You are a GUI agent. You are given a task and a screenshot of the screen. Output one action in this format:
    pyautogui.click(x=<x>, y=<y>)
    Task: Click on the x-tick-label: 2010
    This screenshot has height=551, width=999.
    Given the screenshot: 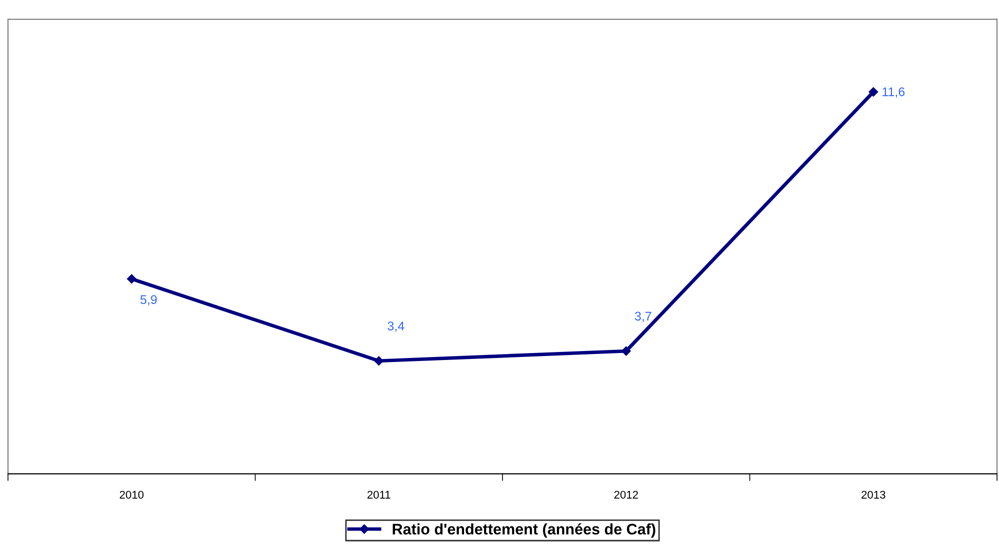 What is the action you would take?
    pyautogui.click(x=132, y=494)
    